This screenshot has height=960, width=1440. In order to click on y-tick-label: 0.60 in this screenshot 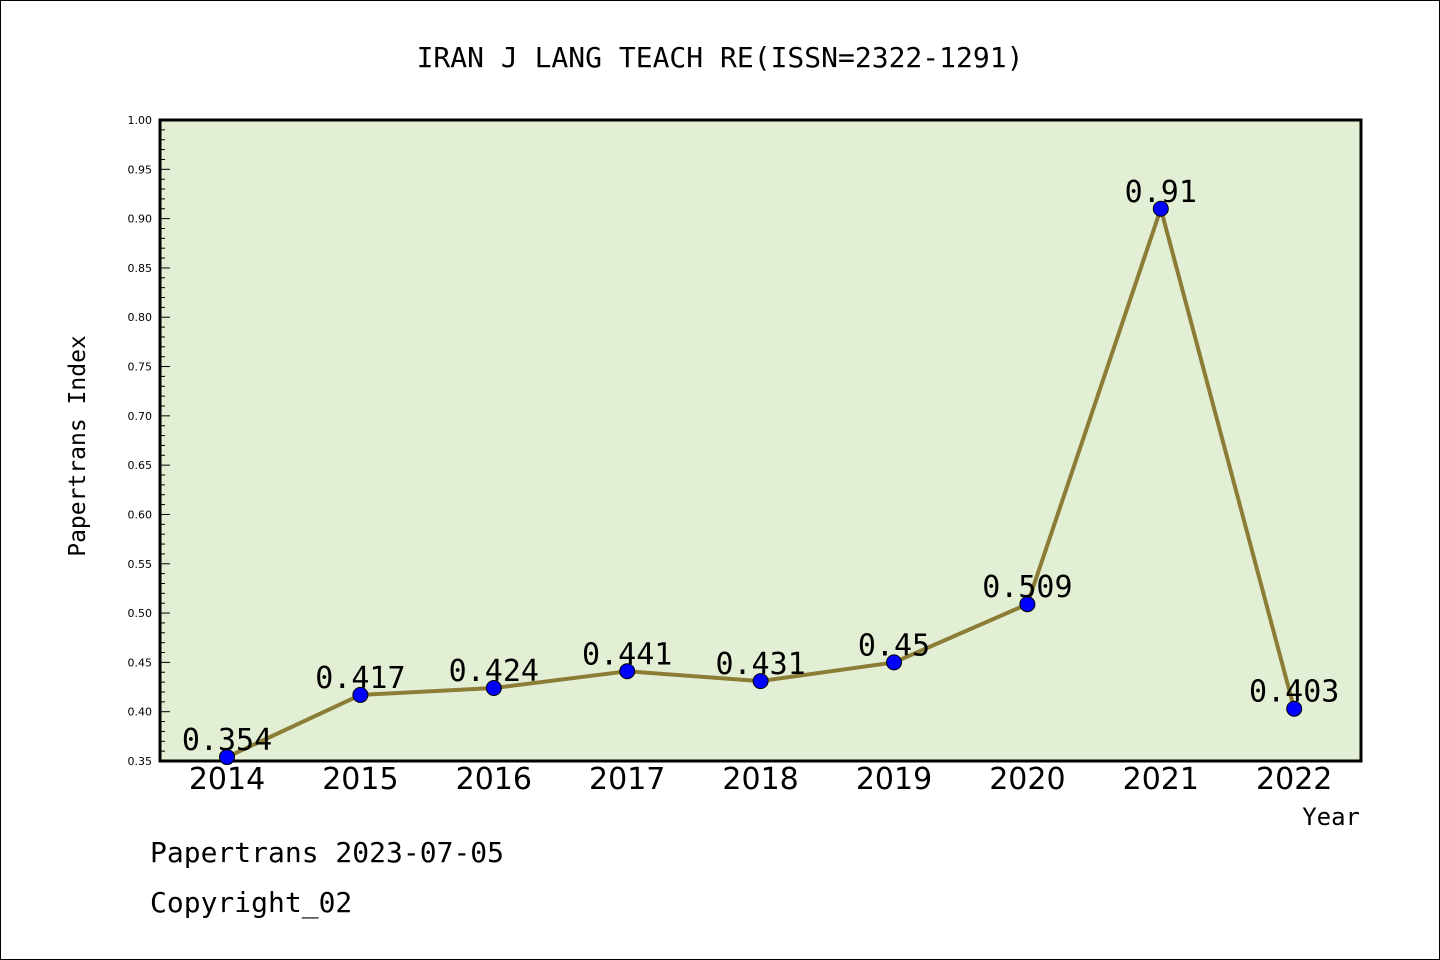, I will do `click(140, 514)`.